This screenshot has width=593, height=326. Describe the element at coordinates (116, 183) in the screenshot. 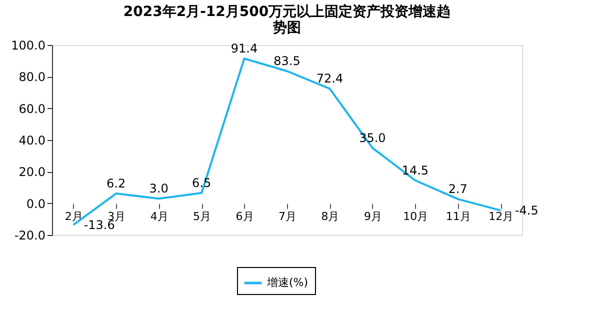

I see `data-label: 6.2` at that location.